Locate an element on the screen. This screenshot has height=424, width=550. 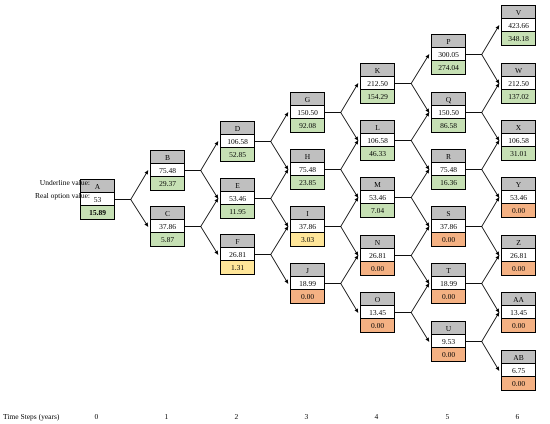
node-option-value: 15.89 is located at coordinates (97, 212).